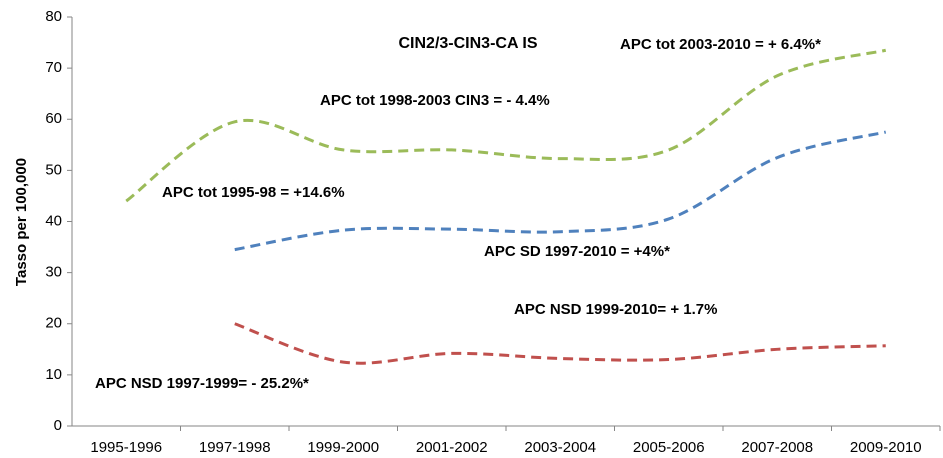  I want to click on line-series, so click(560, 343).